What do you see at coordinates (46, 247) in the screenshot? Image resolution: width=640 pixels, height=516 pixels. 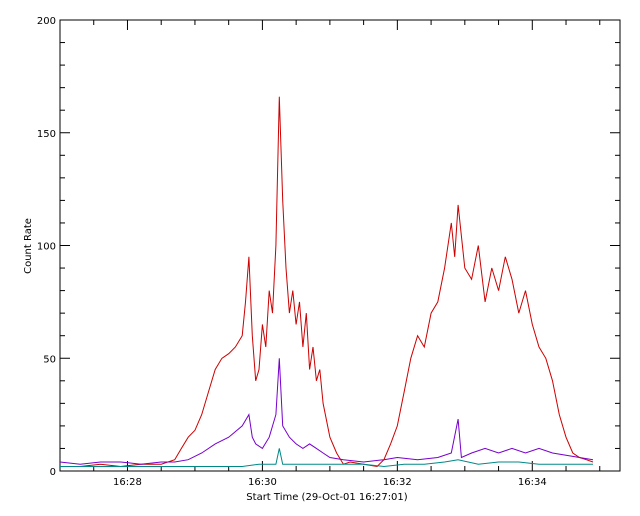 I see `y-tick-label: 100` at bounding box center [46, 247].